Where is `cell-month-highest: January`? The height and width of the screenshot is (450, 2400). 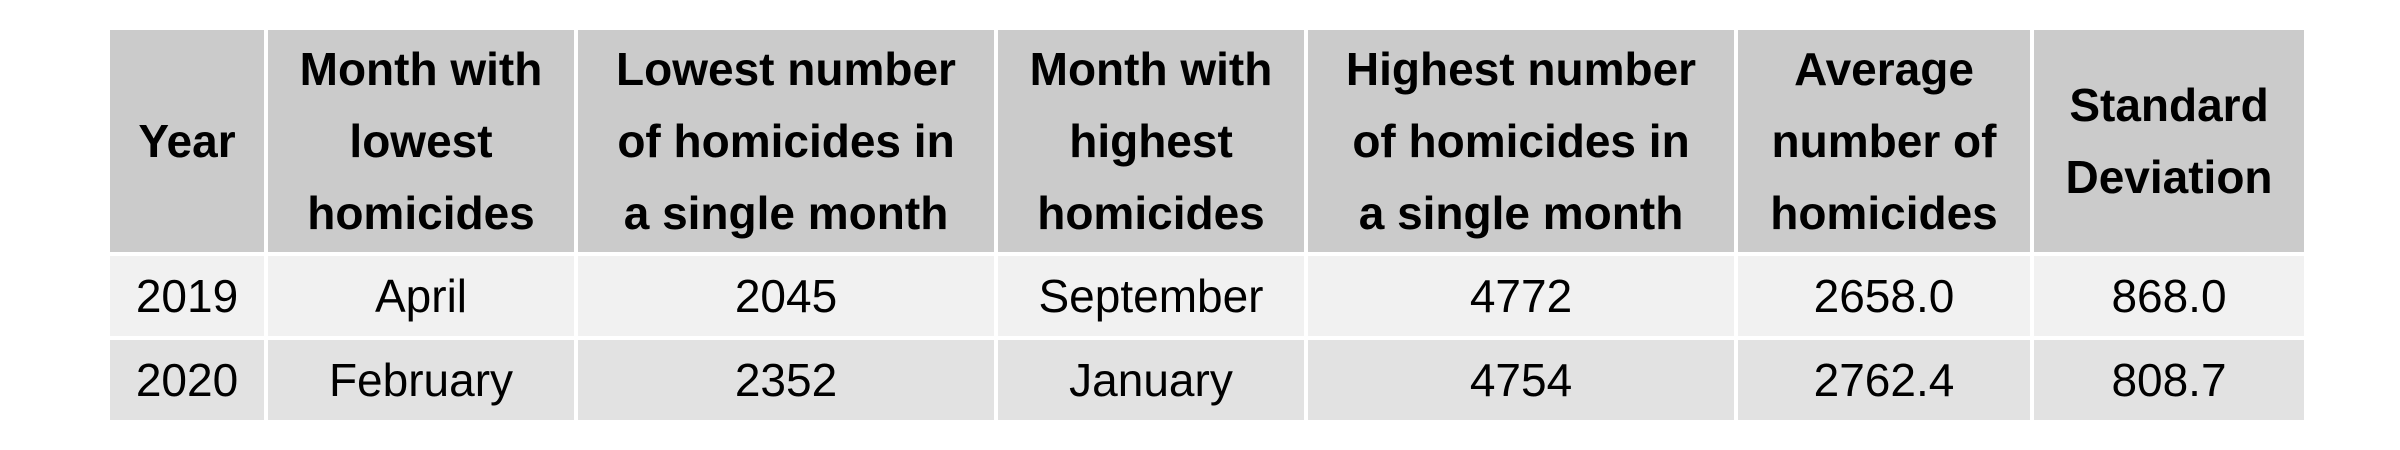
cell-month-highest: January is located at coordinates (1151, 380).